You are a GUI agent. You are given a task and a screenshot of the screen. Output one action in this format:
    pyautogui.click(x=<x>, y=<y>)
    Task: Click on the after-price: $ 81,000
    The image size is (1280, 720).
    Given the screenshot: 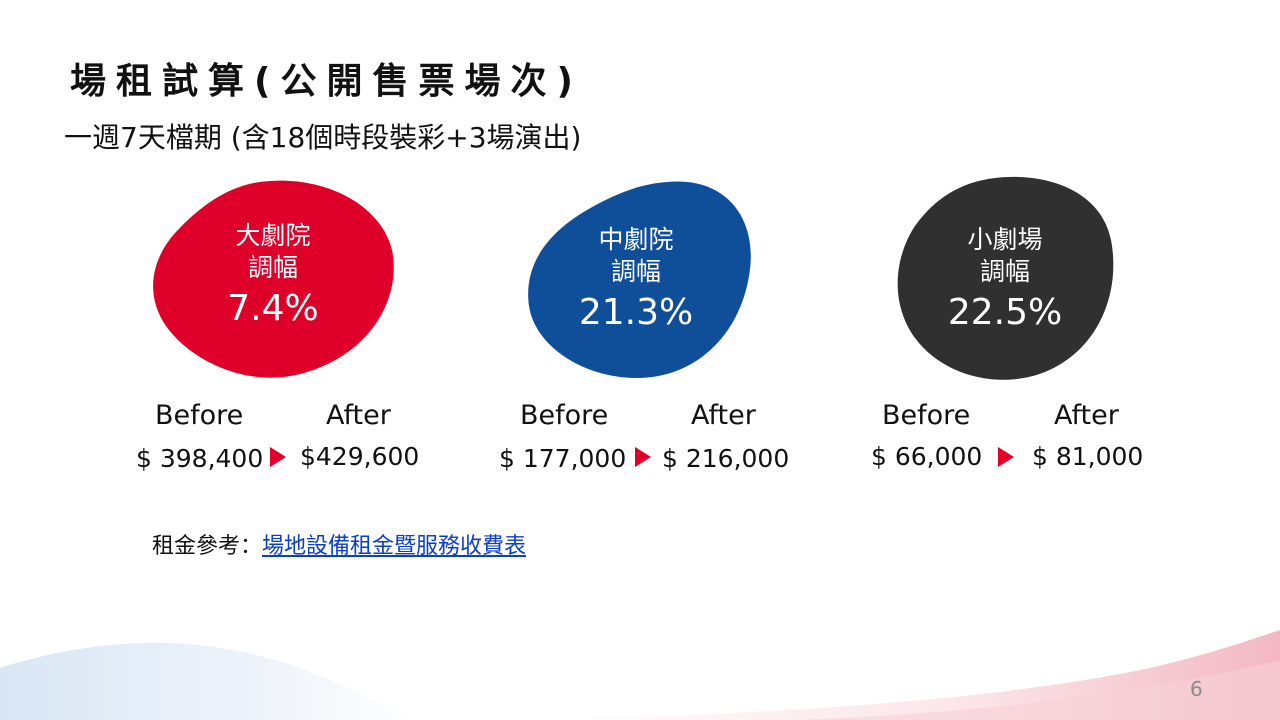 What is the action you would take?
    pyautogui.click(x=1088, y=456)
    